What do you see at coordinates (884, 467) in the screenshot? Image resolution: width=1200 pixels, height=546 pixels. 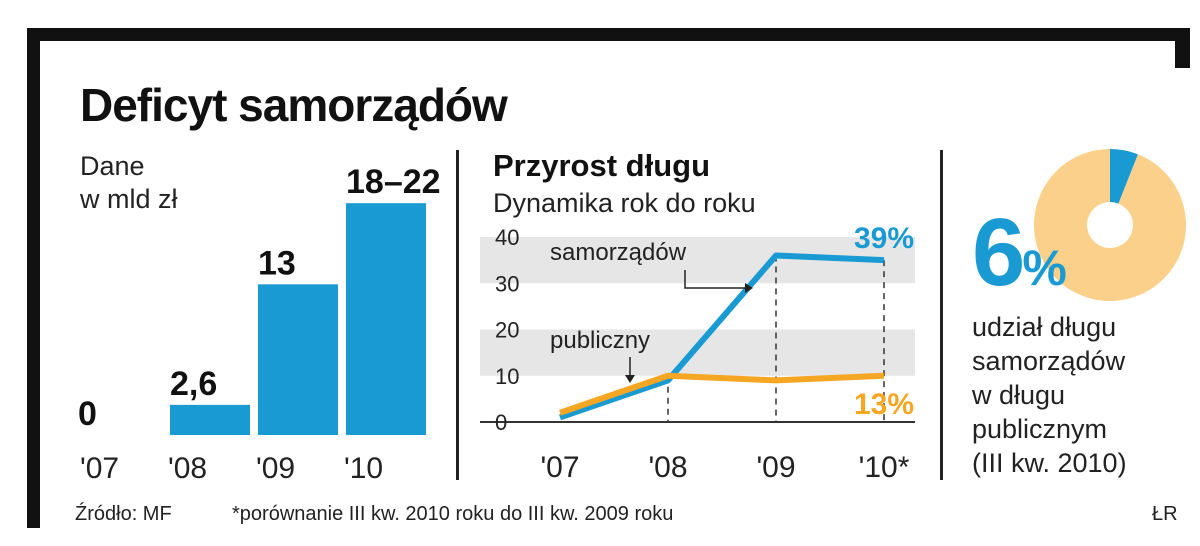 I see `x-tick-label: '10*` at bounding box center [884, 467].